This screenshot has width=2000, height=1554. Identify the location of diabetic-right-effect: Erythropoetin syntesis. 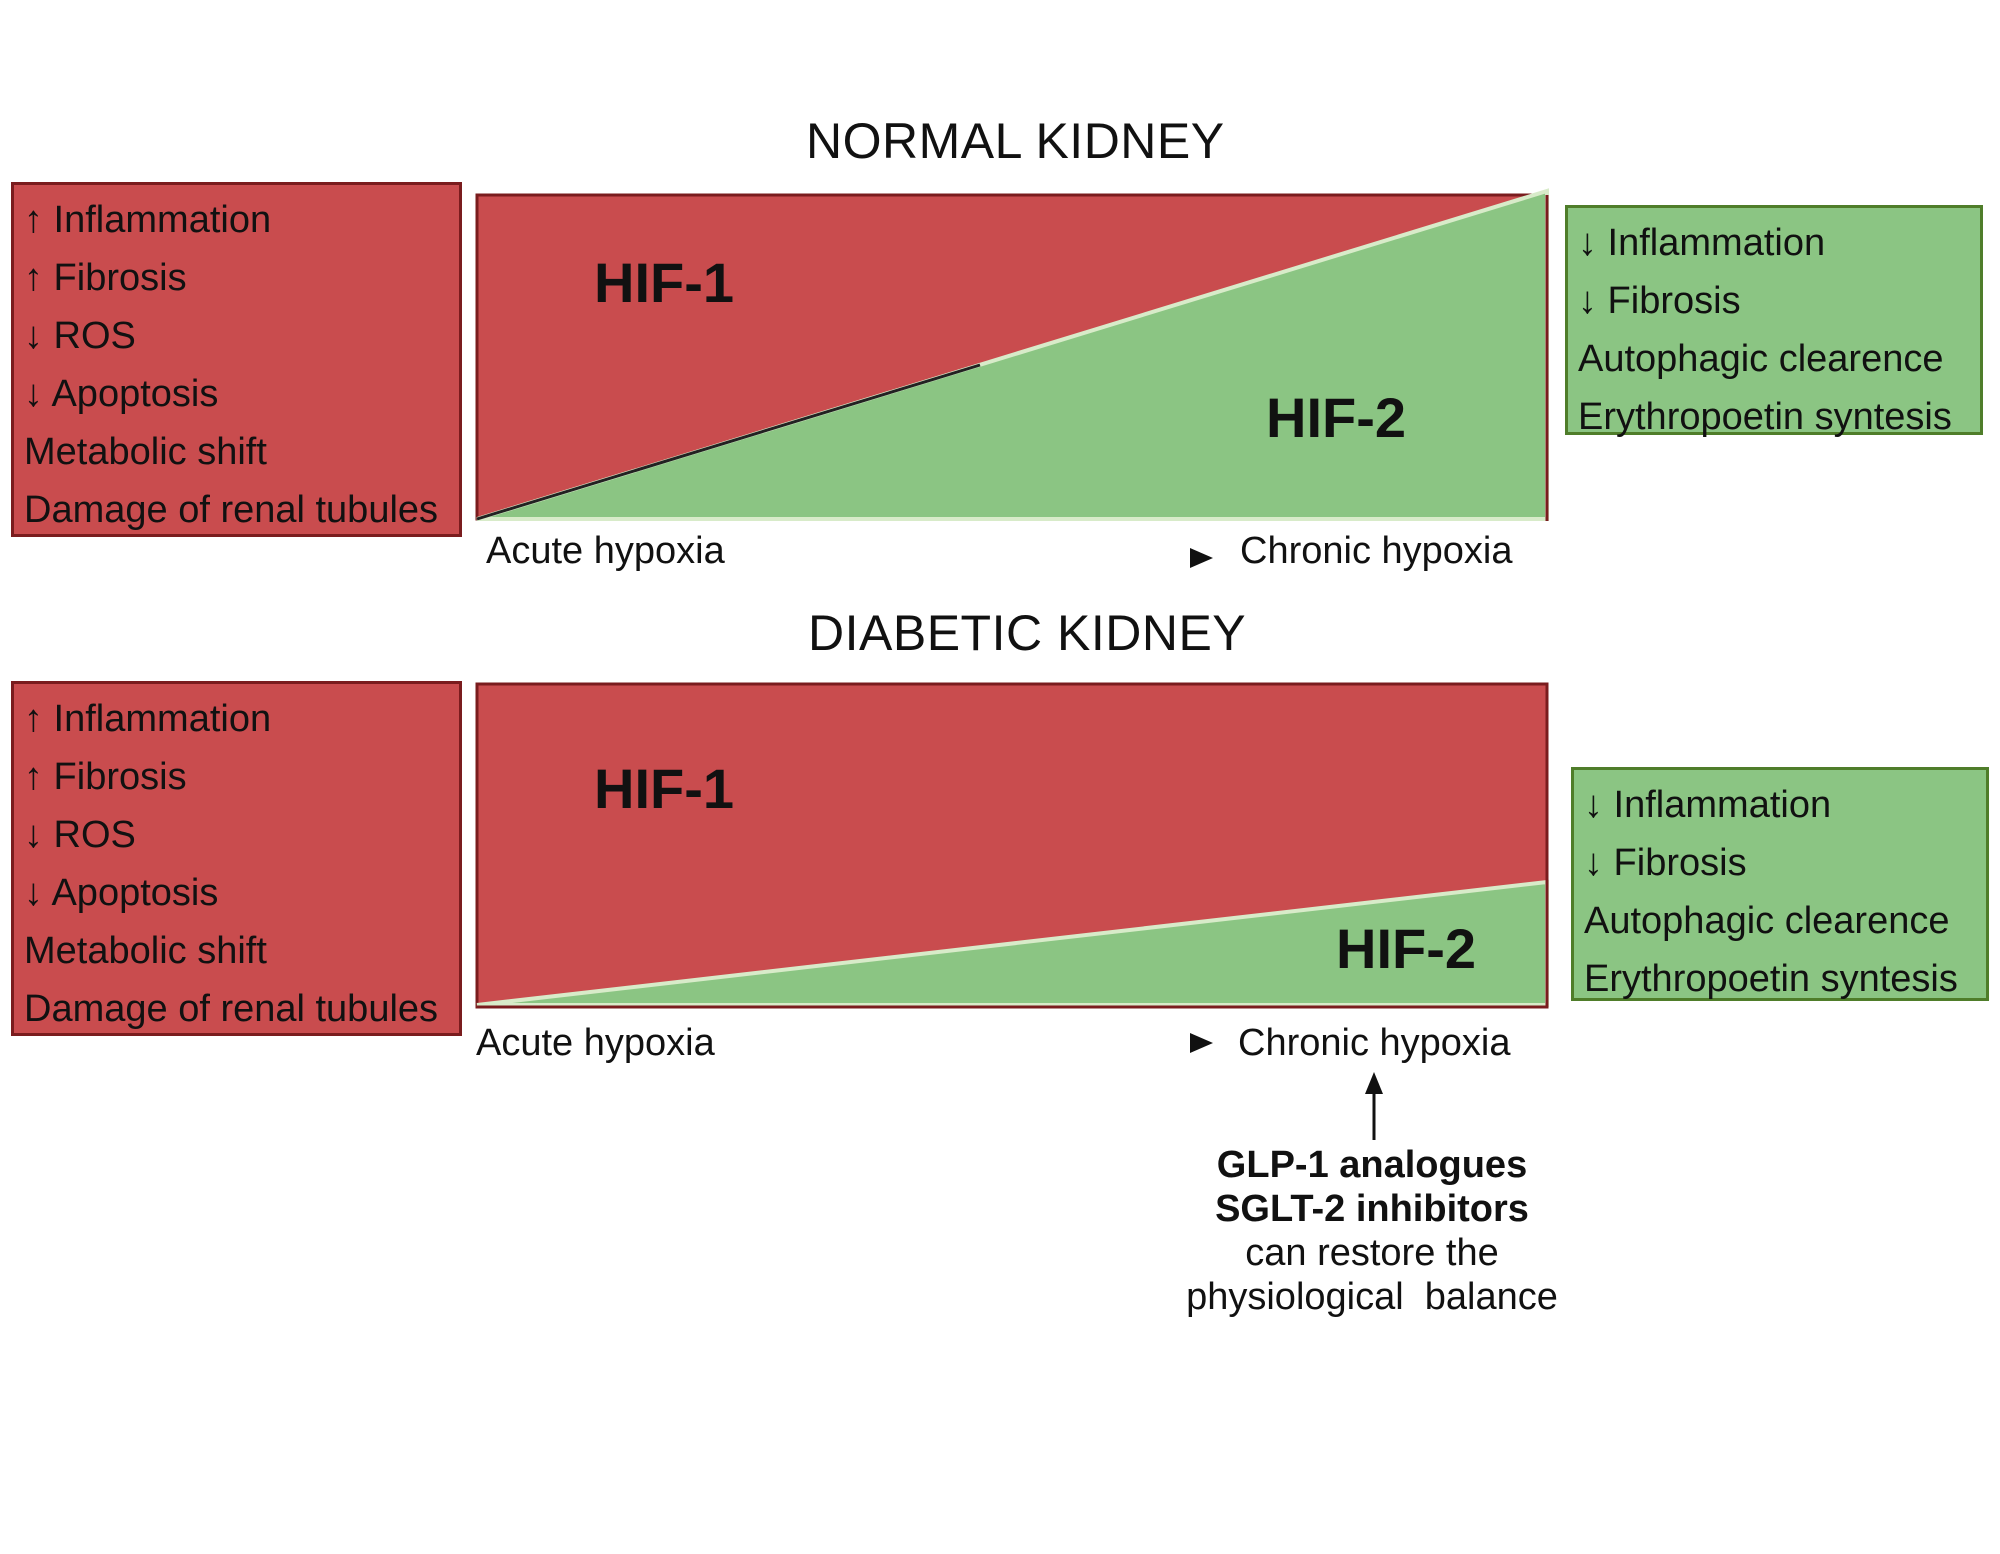
(1771, 979).